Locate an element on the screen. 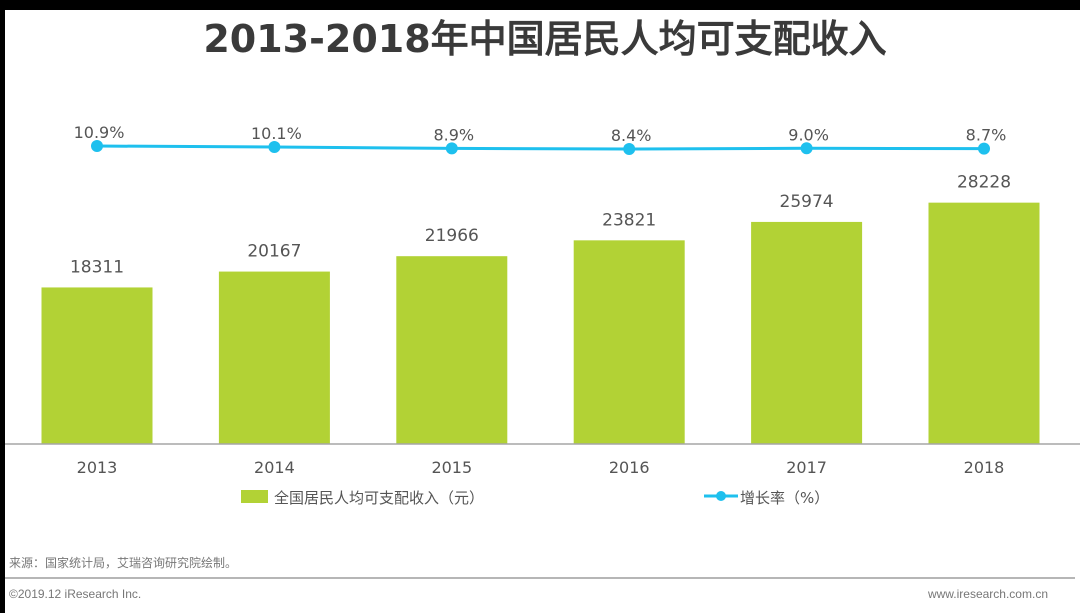 This screenshot has width=1080, height=613. x-tick-label-2018: 2018 is located at coordinates (984, 467).